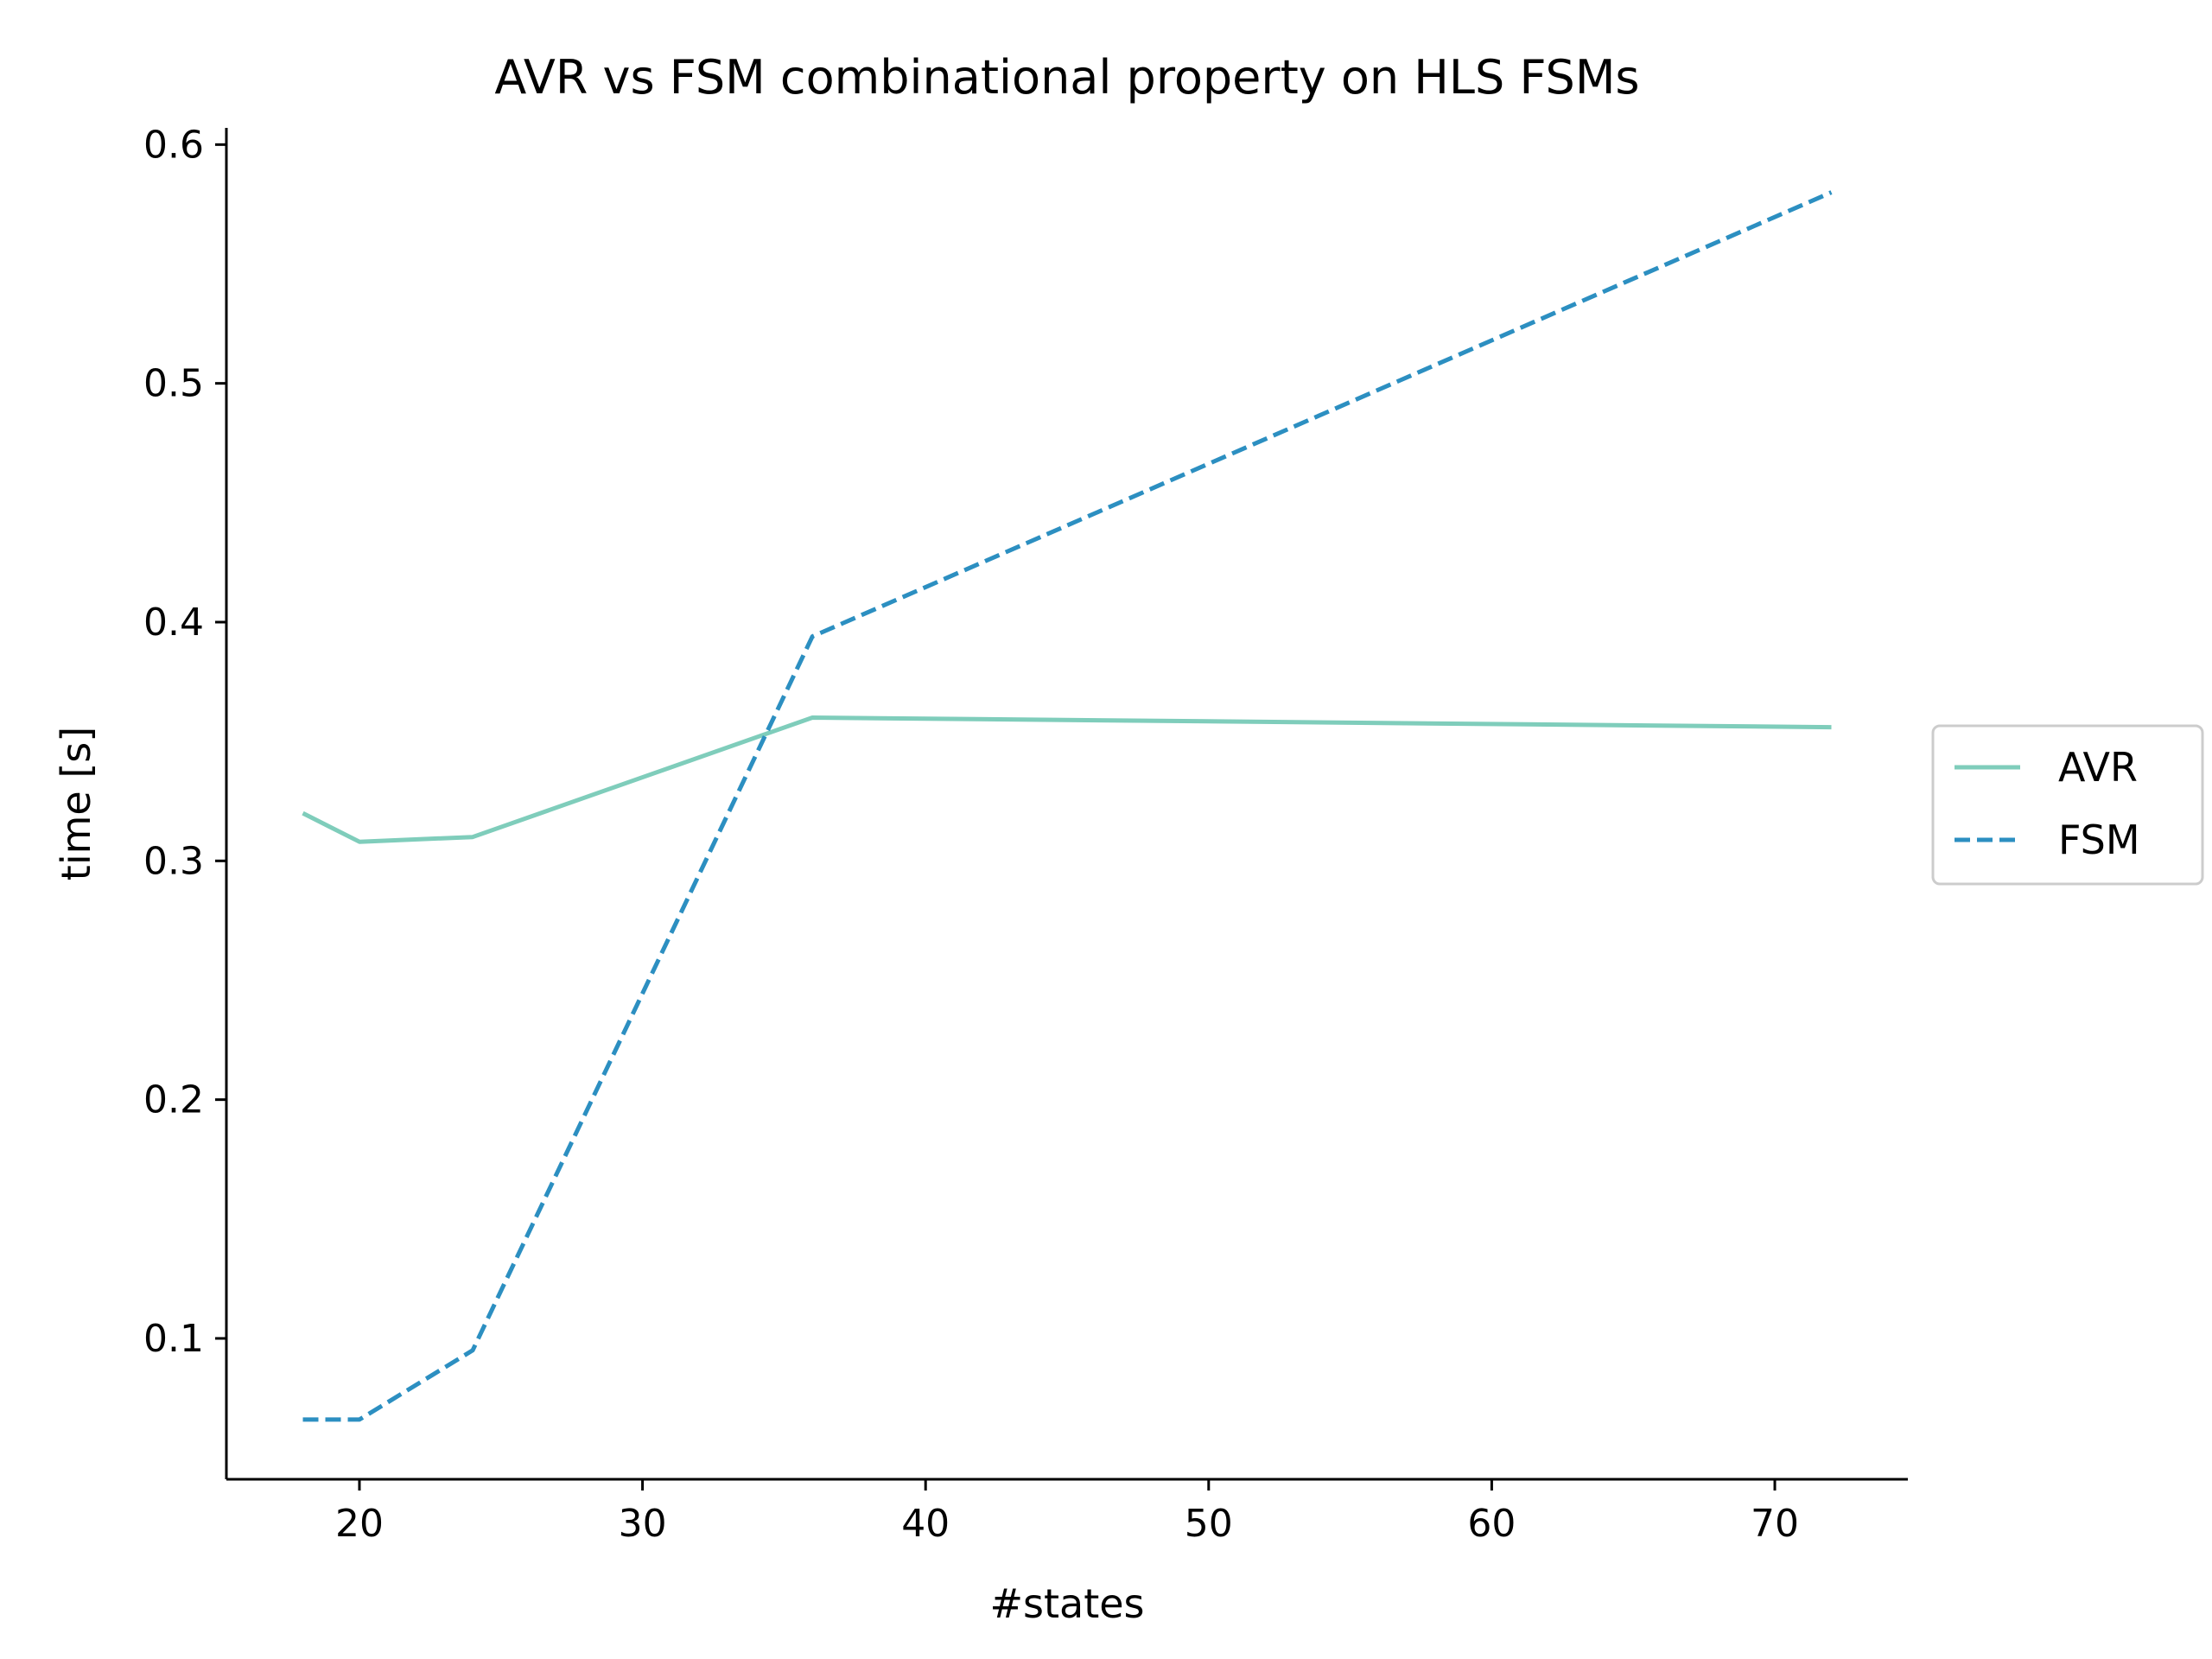 Image resolution: width=2212 pixels, height=1659 pixels. I want to click on x-tick-label: 40, so click(925, 1524).